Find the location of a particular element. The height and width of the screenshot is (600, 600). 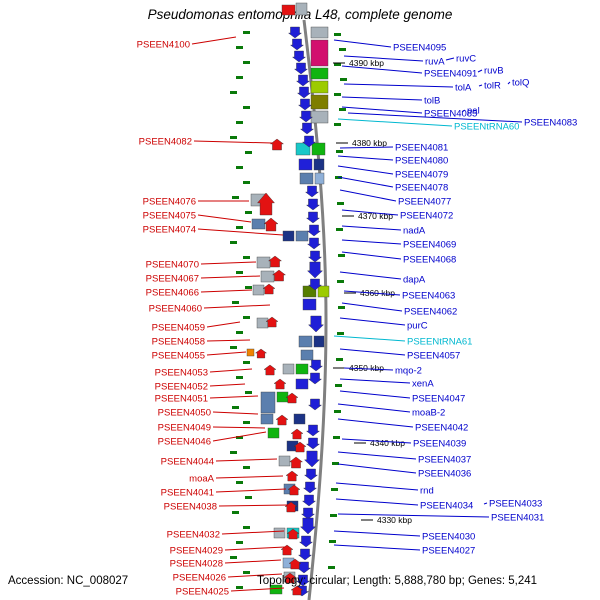

gene-label-PSEEN4052: PSEEN4052 is located at coordinates (181, 387).